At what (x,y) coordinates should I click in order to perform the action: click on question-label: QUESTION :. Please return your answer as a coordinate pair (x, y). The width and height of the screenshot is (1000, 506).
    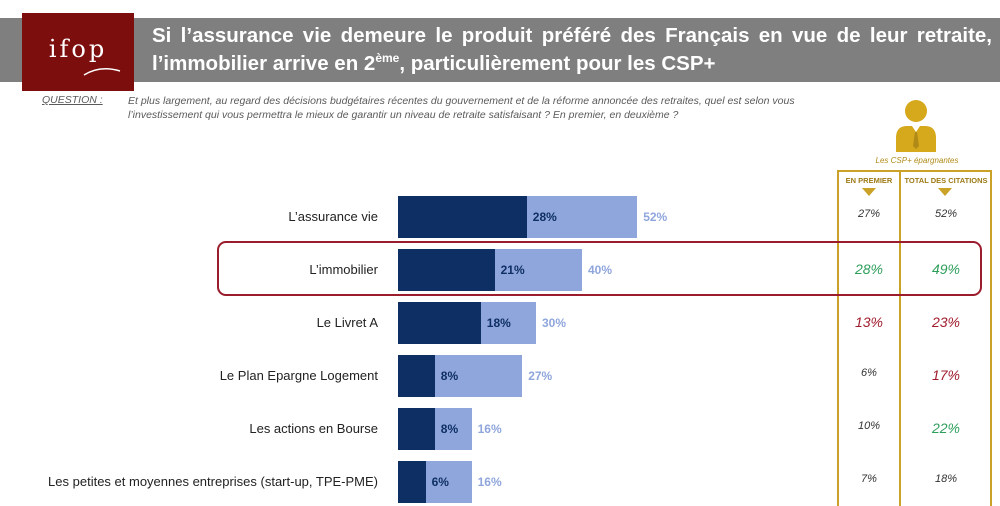
    Looking at the image, I should click on (72, 100).